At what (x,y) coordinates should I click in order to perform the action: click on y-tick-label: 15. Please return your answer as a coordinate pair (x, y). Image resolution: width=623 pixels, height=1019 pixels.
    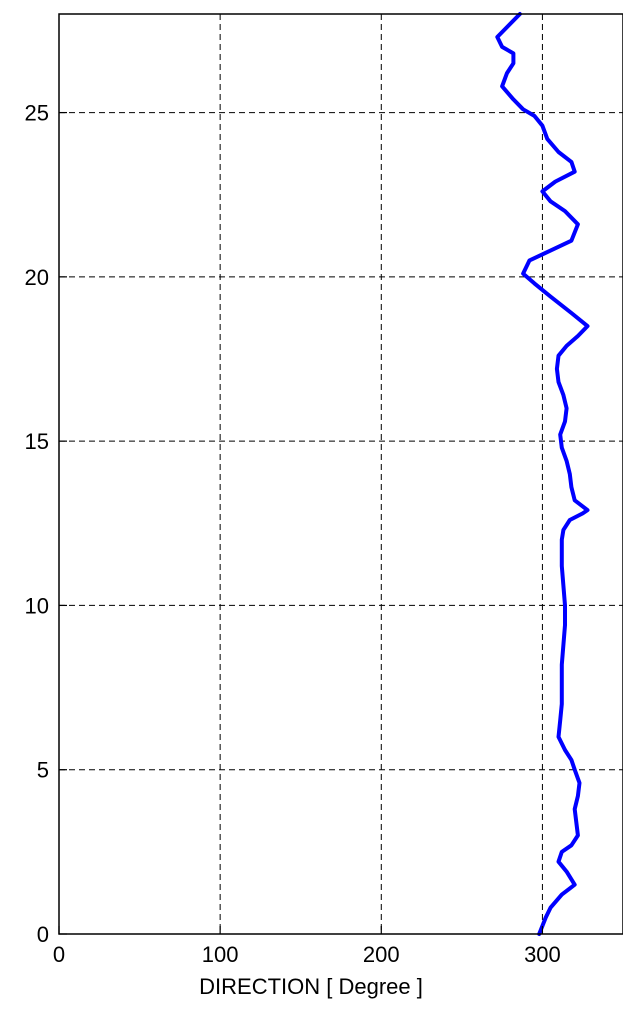
    Looking at the image, I should click on (37, 441).